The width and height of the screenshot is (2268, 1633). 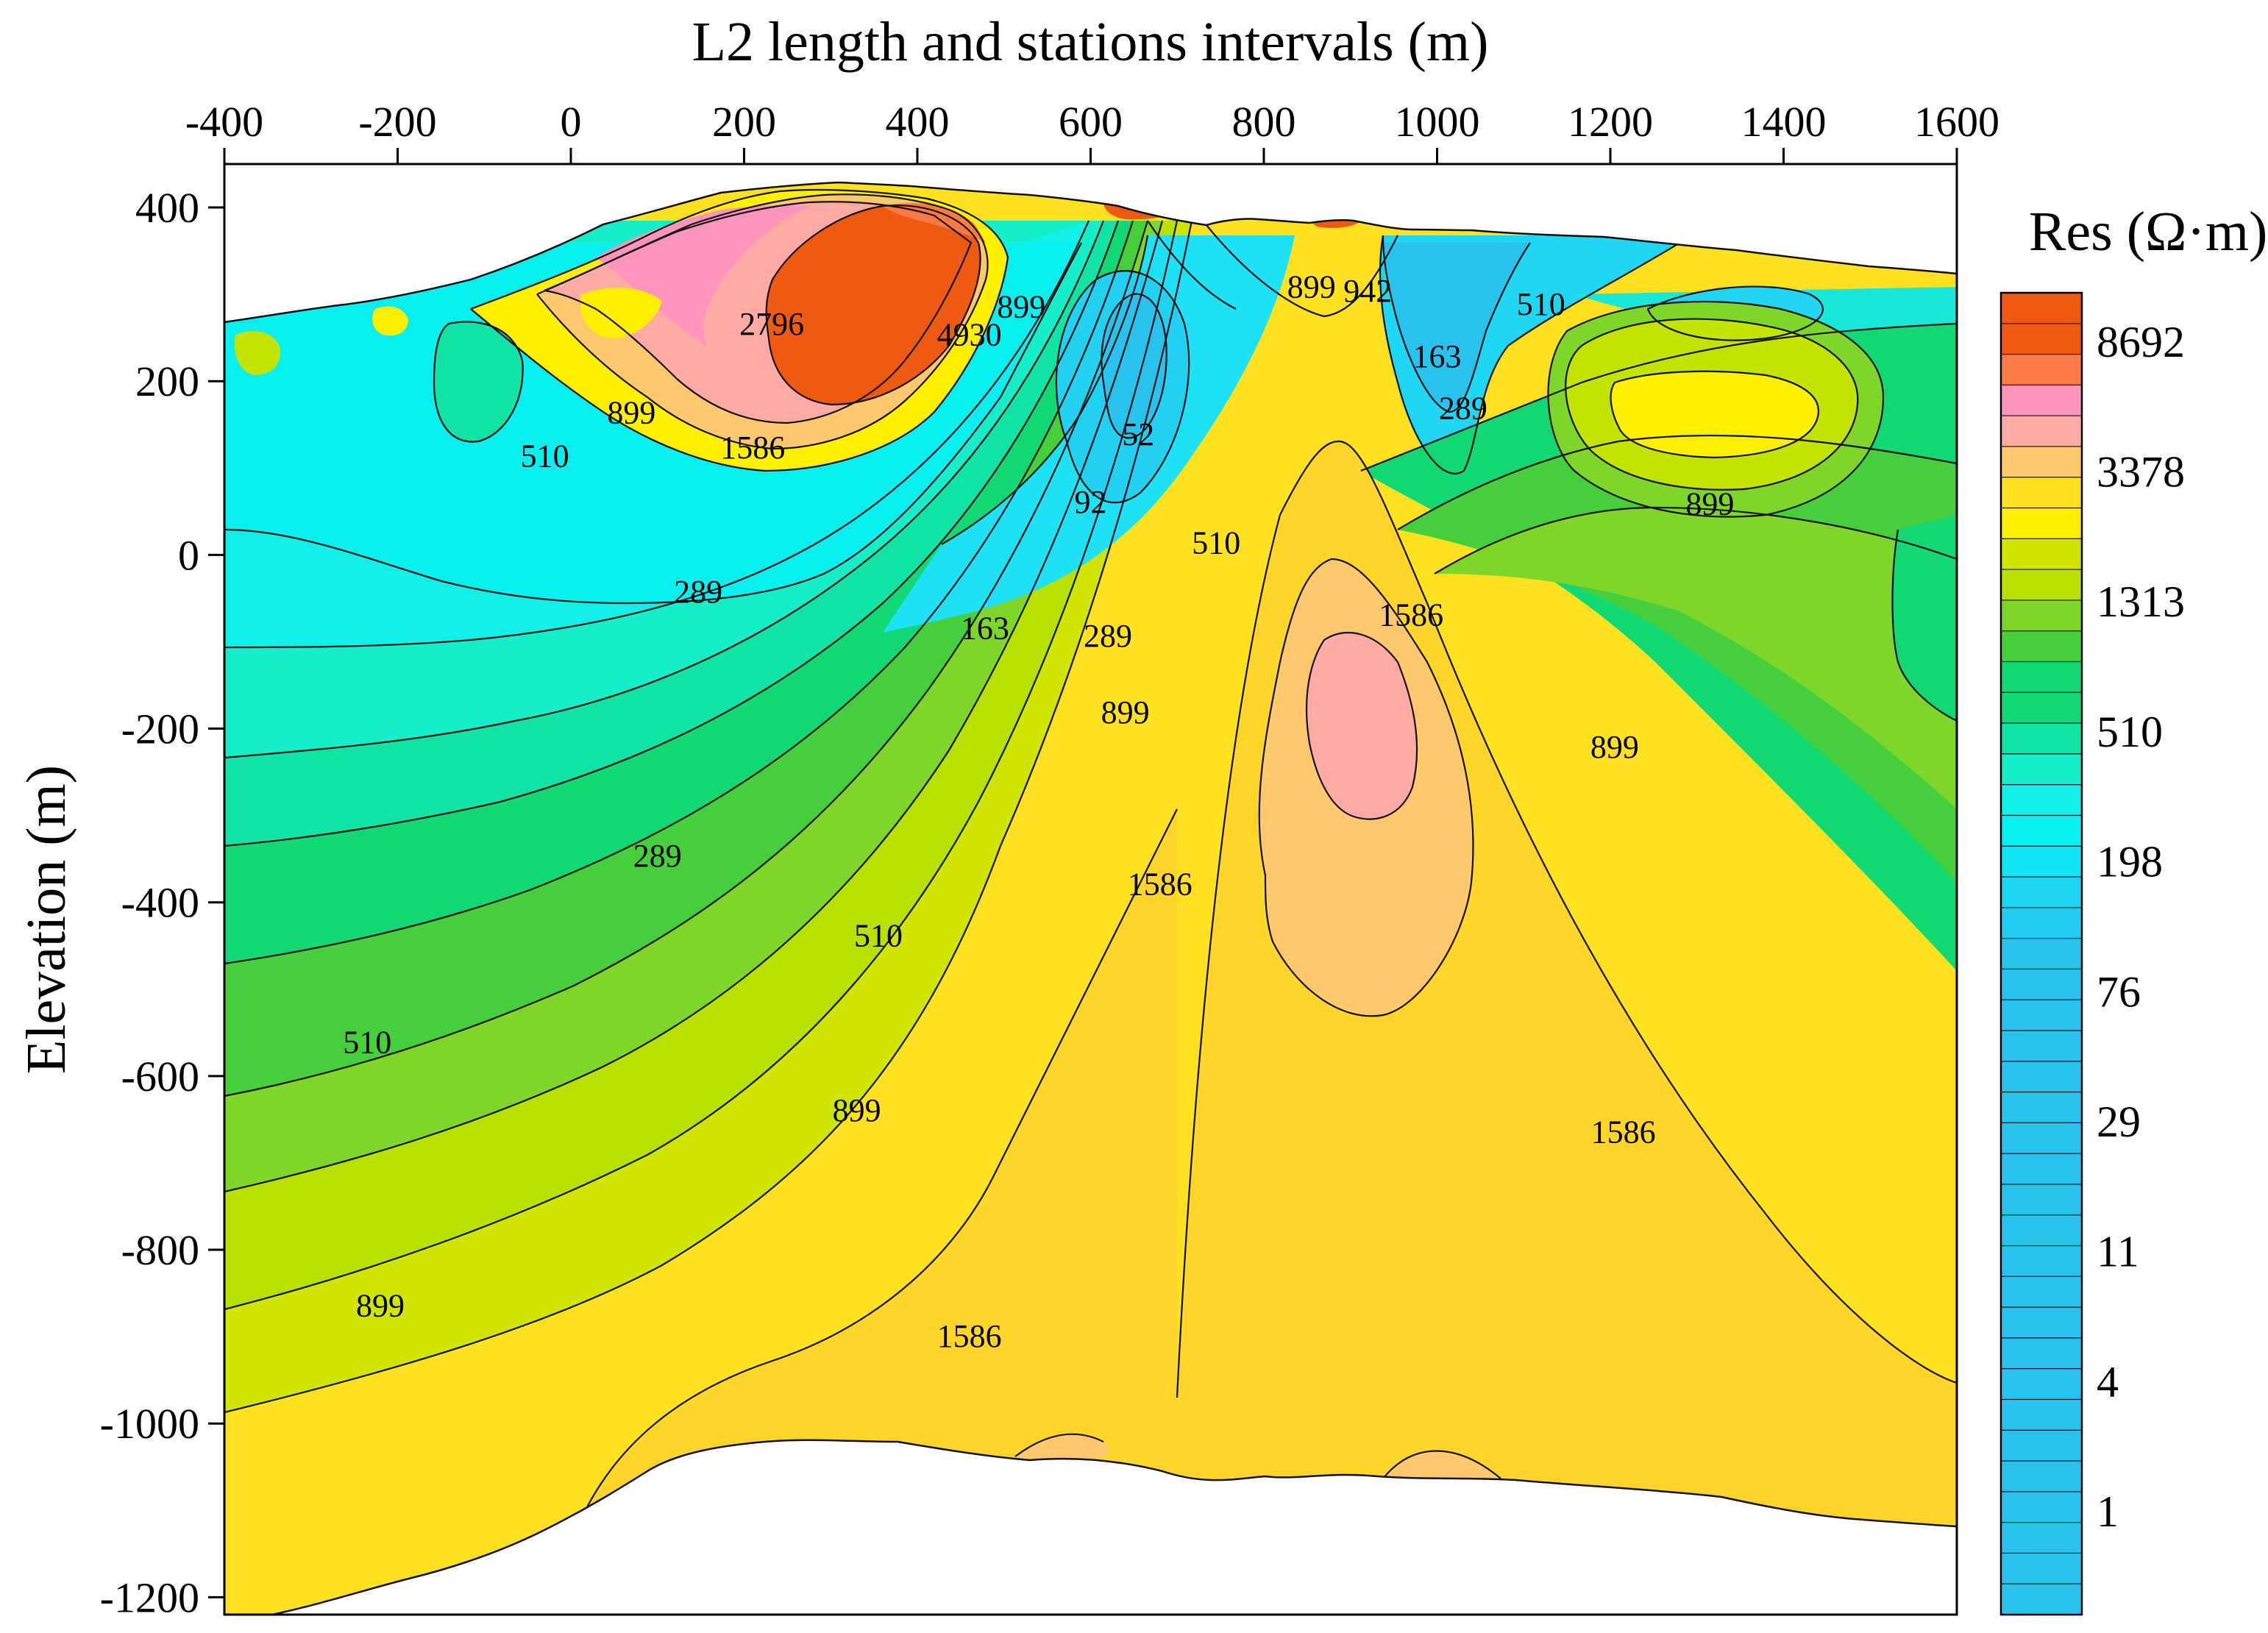 What do you see at coordinates (2118, 1252) in the screenshot?
I see `colorbar-label: 11` at bounding box center [2118, 1252].